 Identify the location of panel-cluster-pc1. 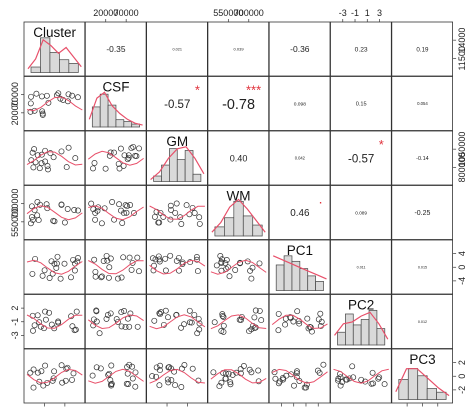
(299, 49).